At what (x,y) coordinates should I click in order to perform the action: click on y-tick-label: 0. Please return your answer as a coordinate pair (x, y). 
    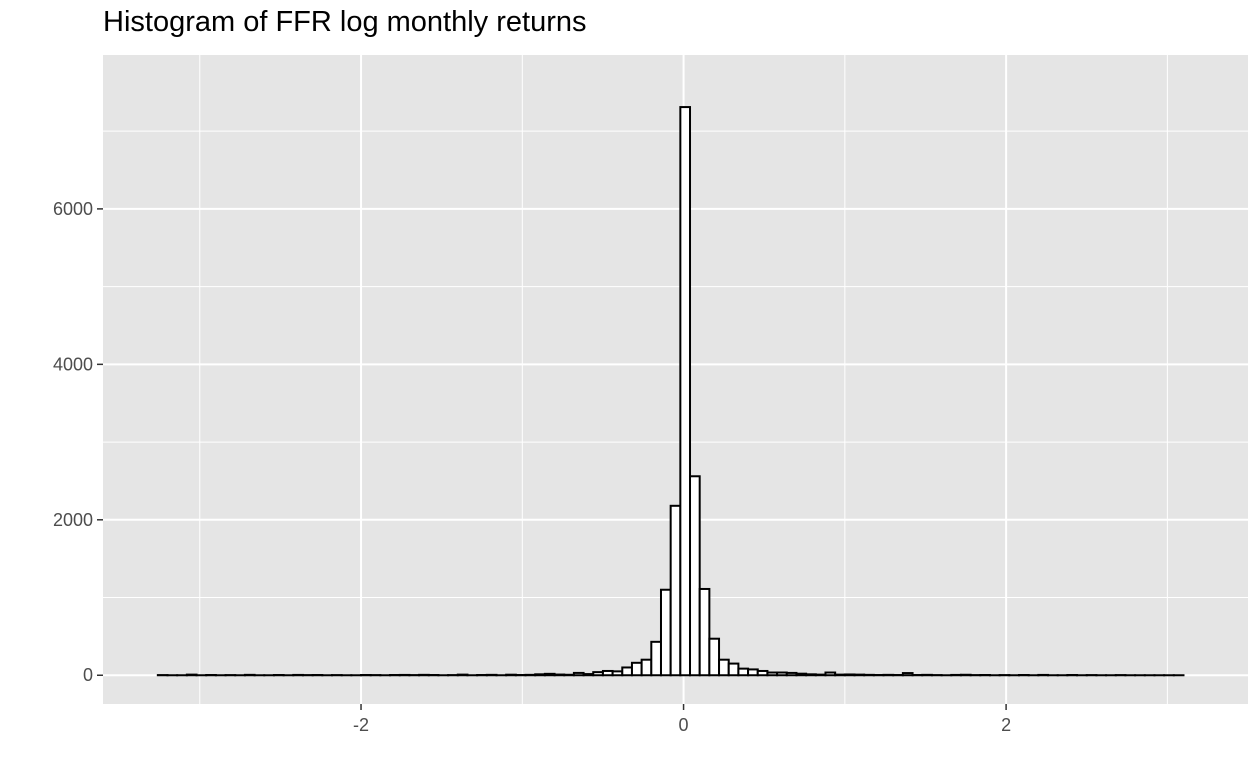
    Looking at the image, I should click on (88, 675).